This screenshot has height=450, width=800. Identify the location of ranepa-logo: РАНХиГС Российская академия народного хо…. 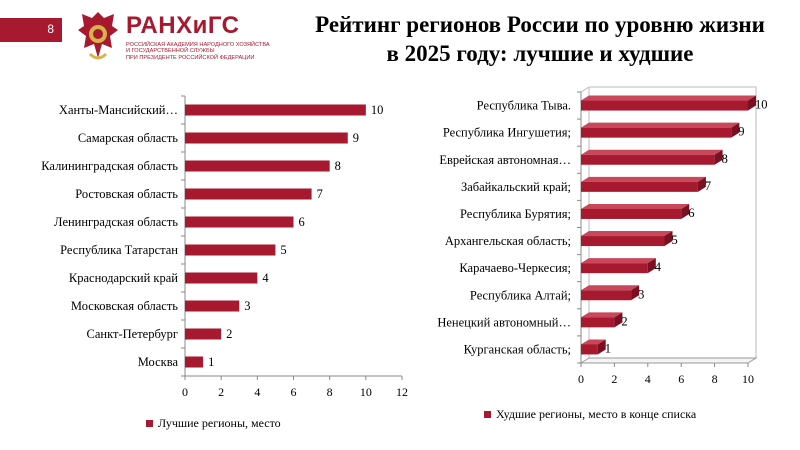
(176, 39).